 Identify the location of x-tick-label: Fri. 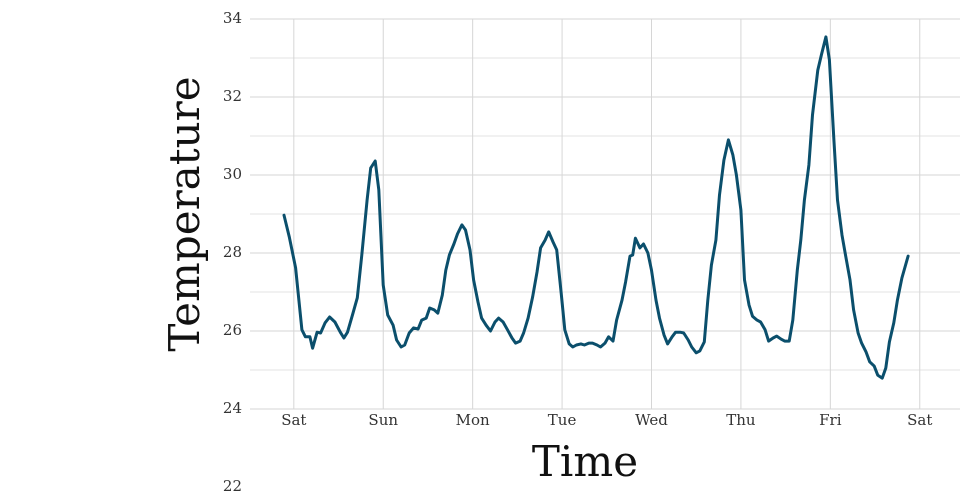
(830, 420).